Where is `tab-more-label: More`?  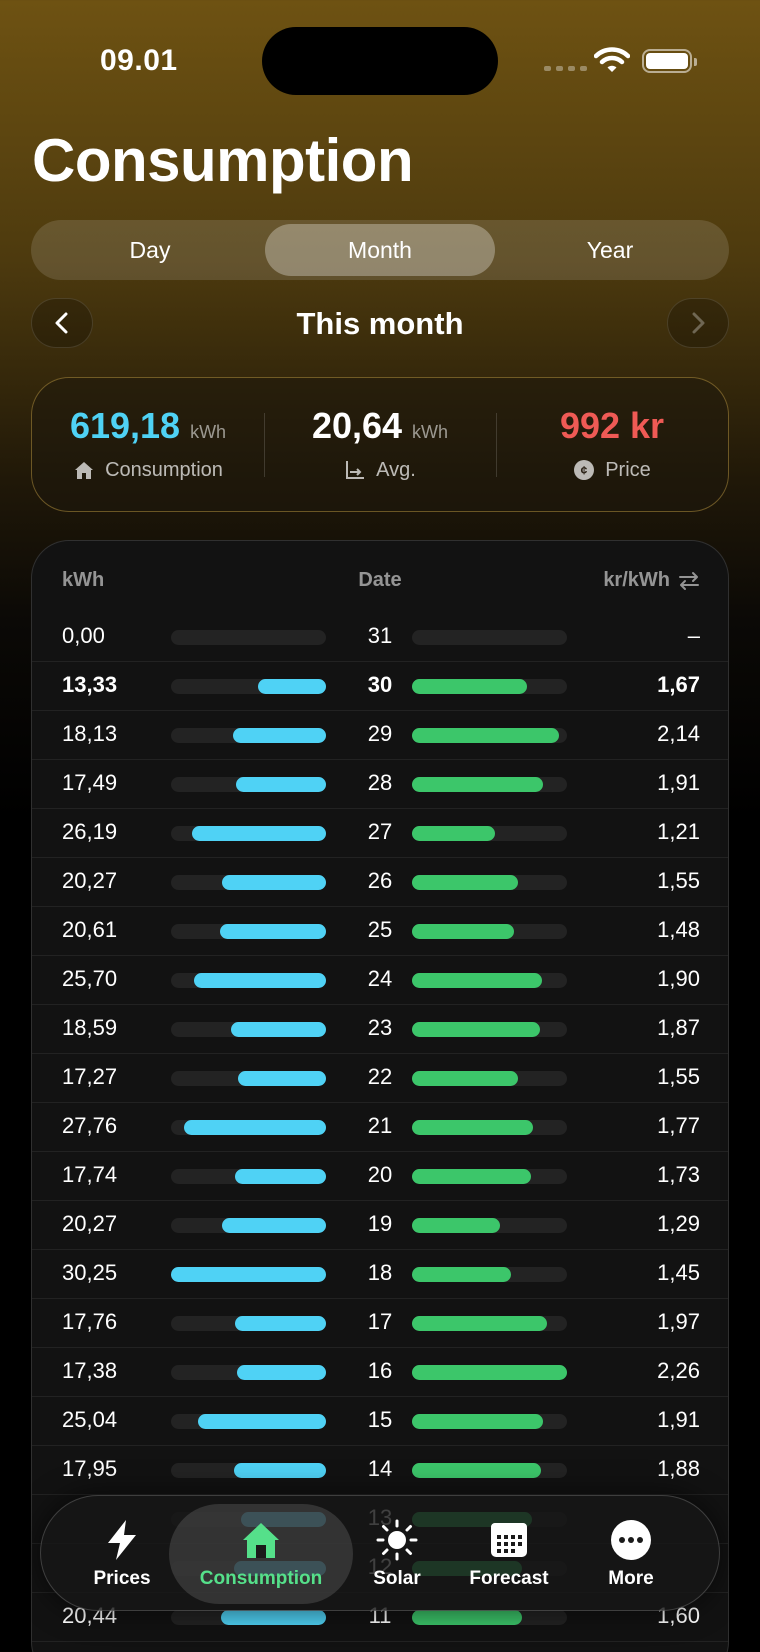
tab-more-label: More is located at coordinates (631, 1578).